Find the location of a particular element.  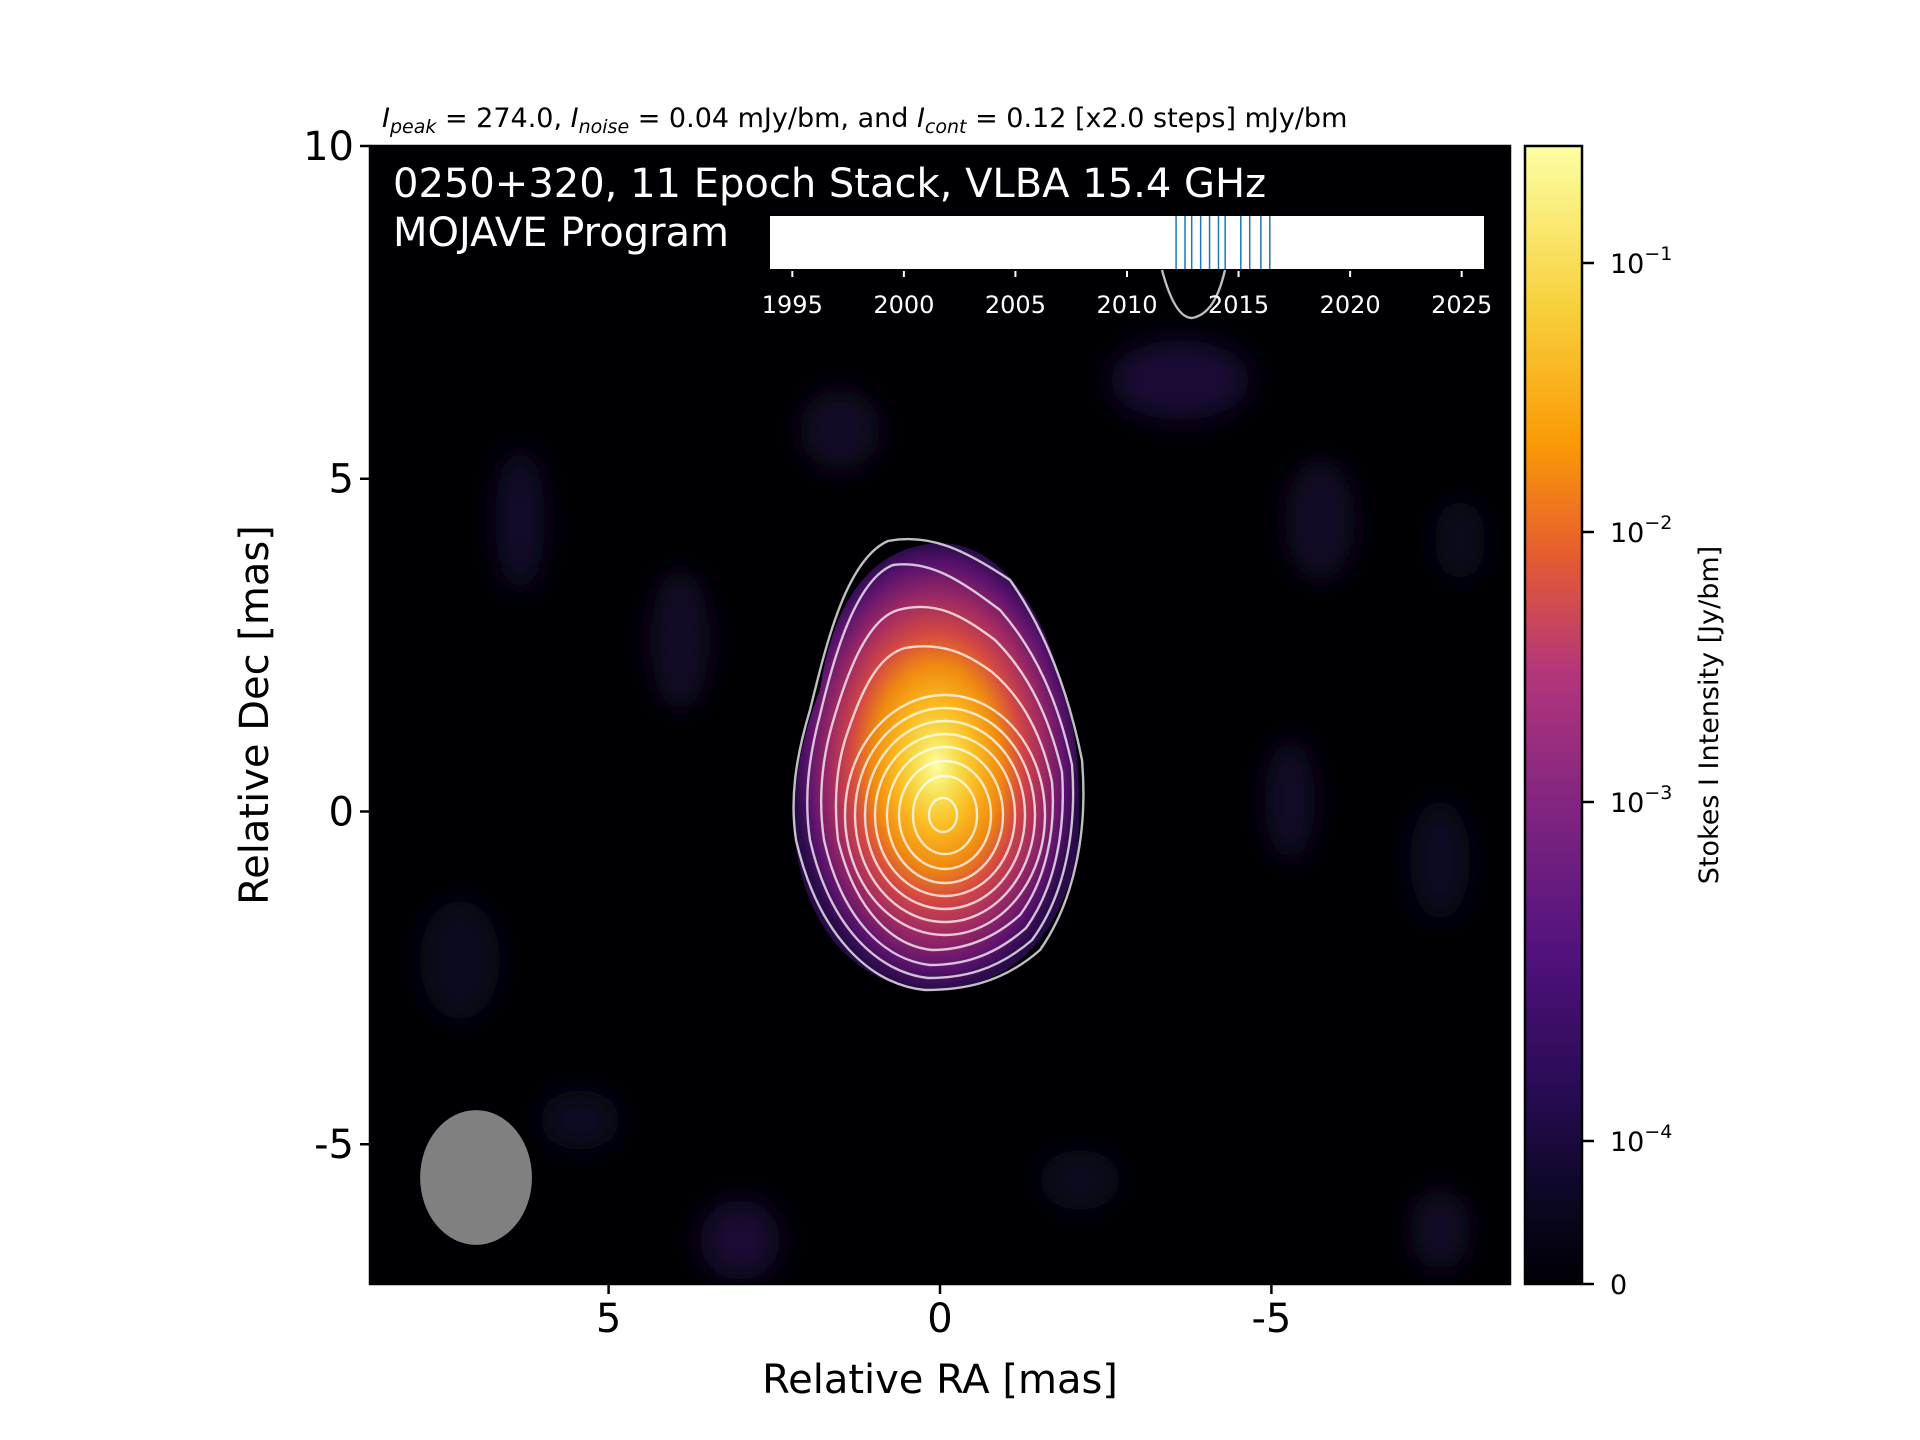

colorbar-tick-label: 10⁻⁴ is located at coordinates (1641, 1139).